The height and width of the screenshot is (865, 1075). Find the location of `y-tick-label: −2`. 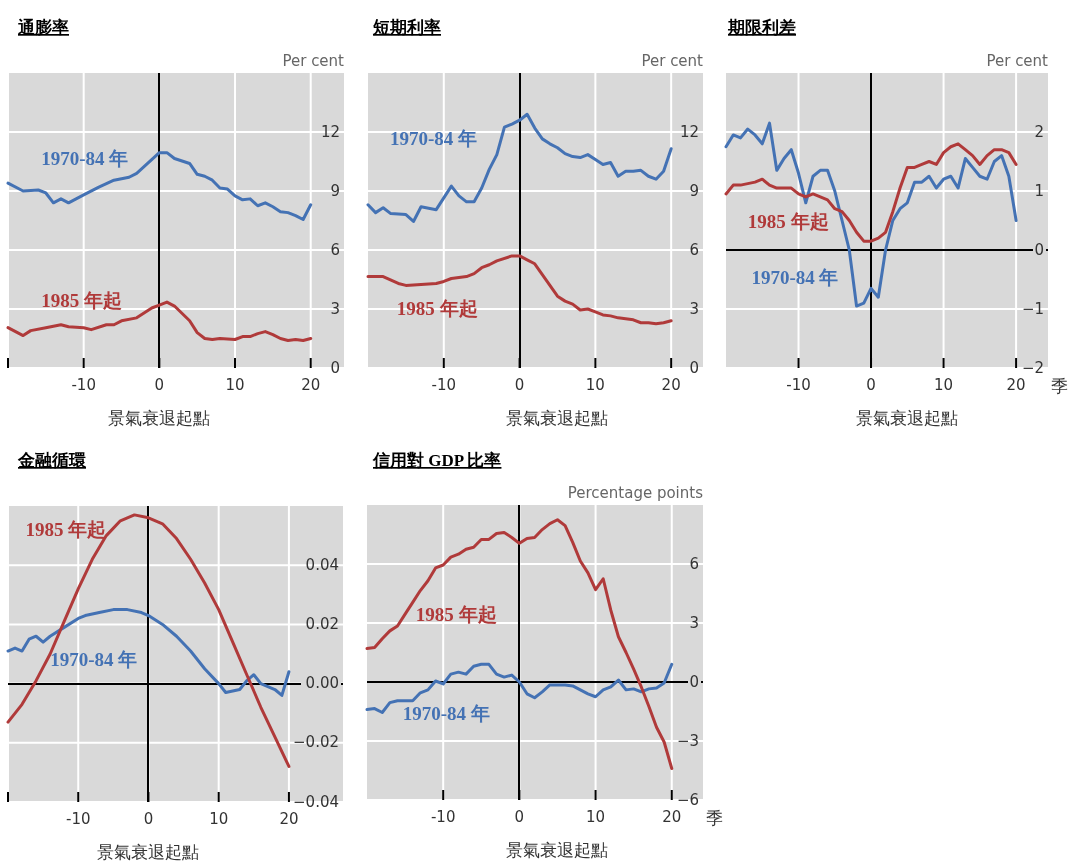

y-tick-label: −2 is located at coordinates (1032, 367).